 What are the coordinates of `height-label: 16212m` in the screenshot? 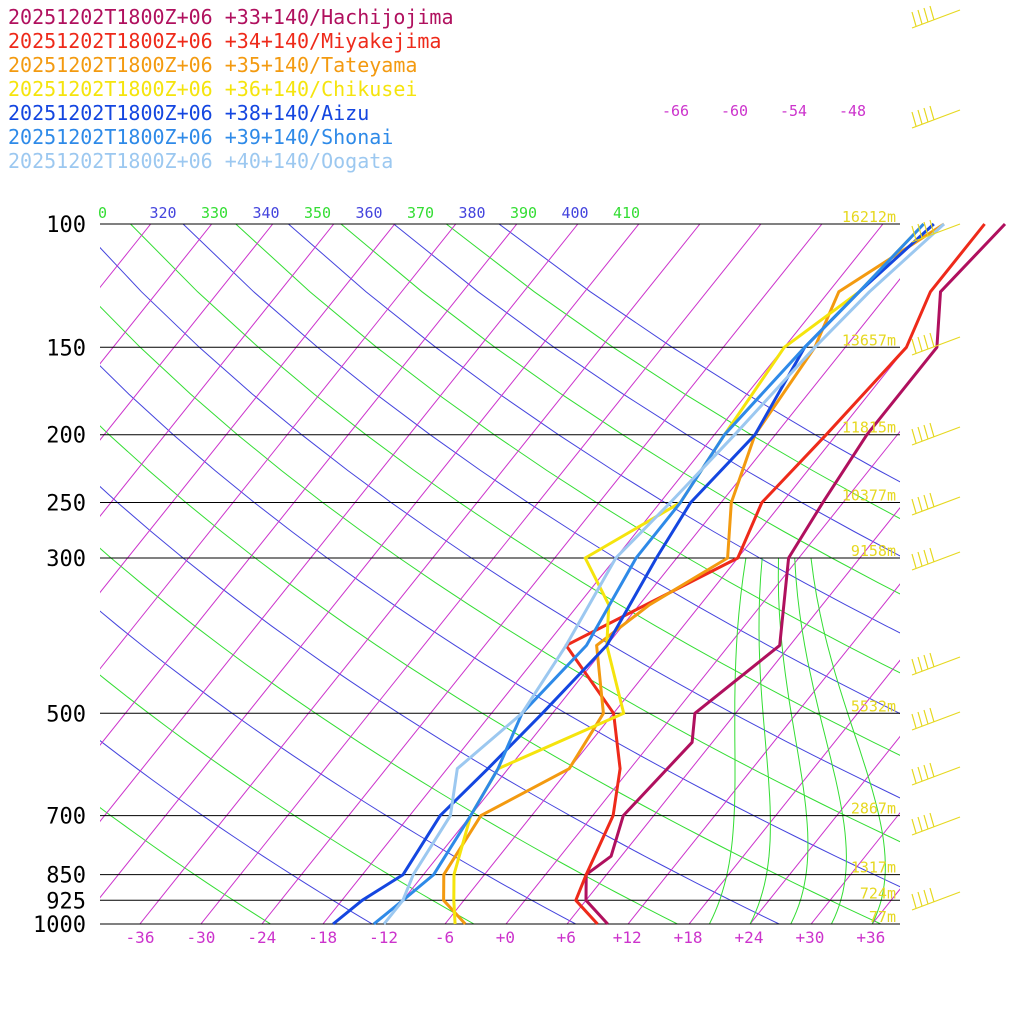 It's located at (869, 217).